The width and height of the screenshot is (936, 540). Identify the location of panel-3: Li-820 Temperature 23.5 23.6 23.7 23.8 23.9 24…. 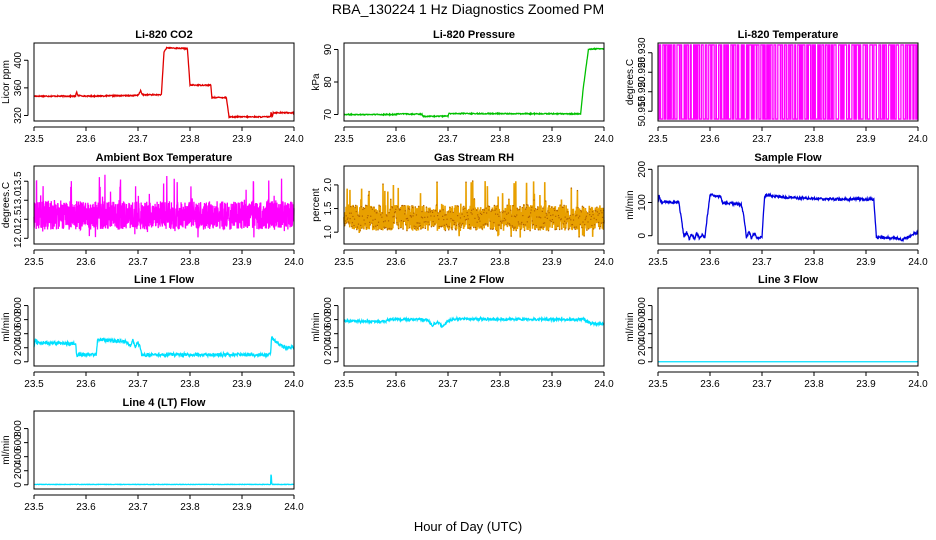
(776, 87).